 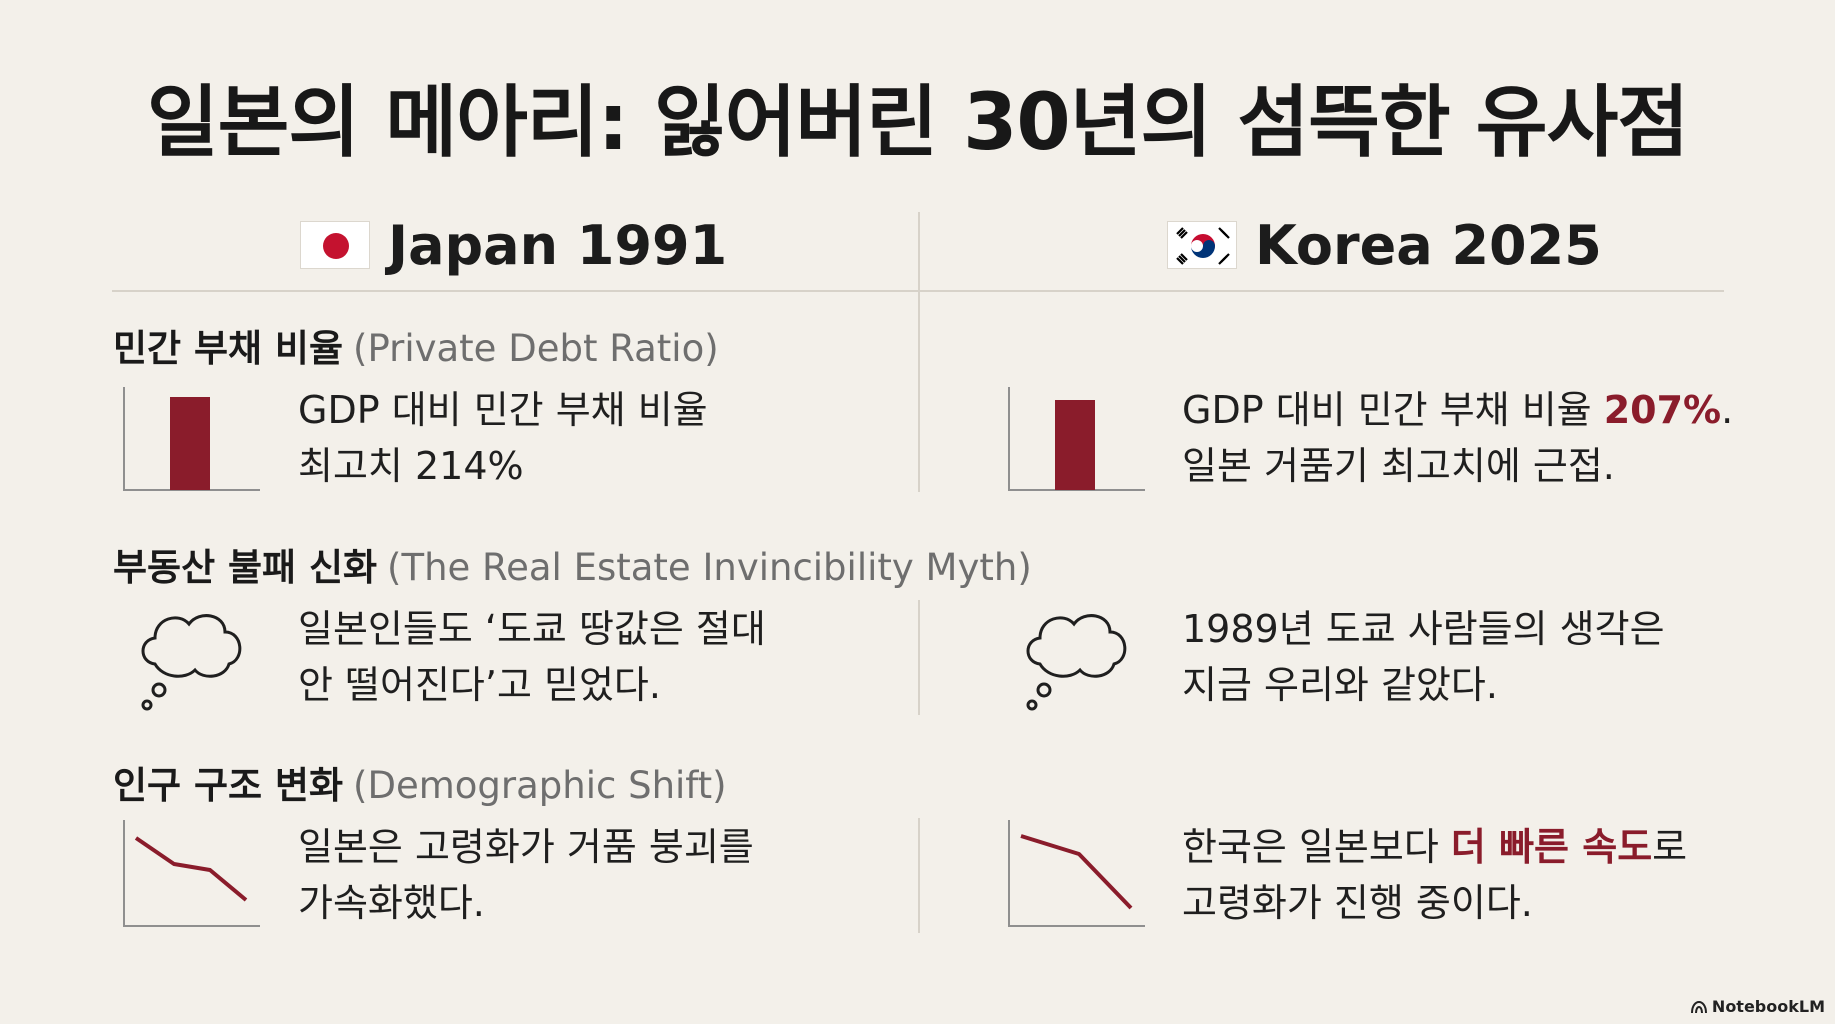 I want to click on korea-column-label: Korea 2025, so click(x=1428, y=245).